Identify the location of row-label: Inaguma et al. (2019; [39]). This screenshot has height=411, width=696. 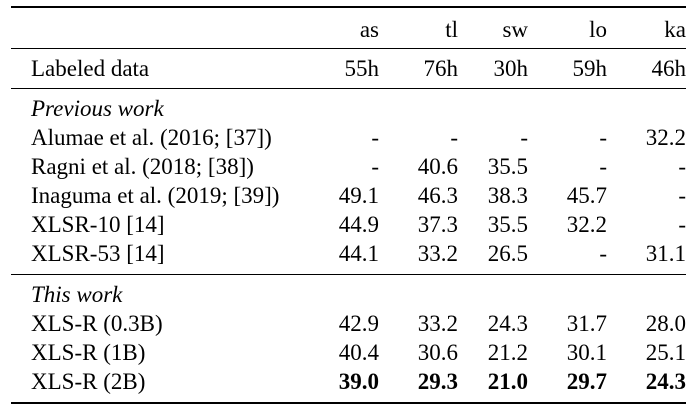
(155, 195).